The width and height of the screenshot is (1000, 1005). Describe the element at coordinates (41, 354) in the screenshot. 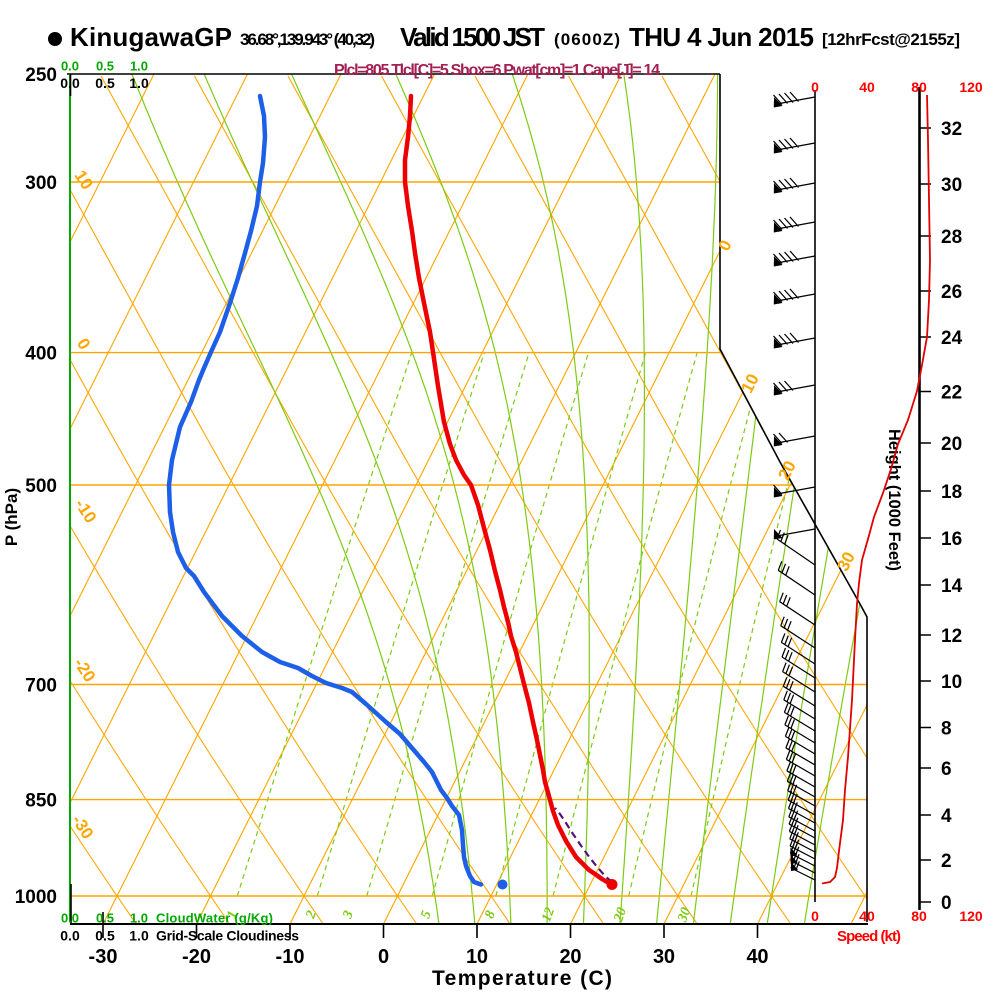

I see `svg-text: 400` at that location.